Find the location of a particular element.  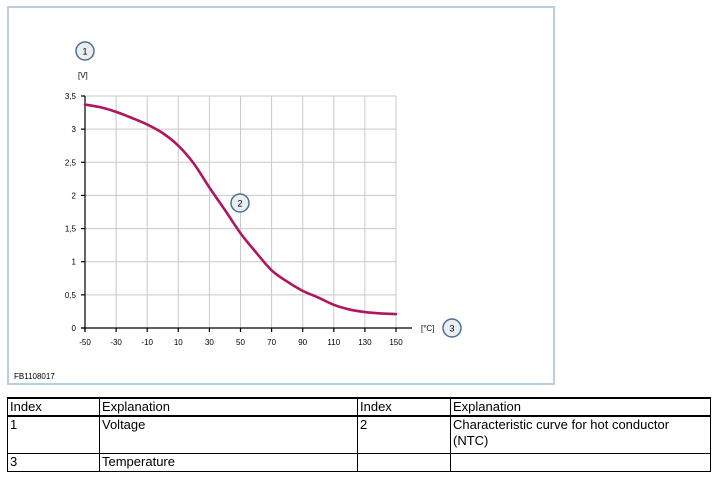

callout-y-axis: 1 is located at coordinates (85, 51).